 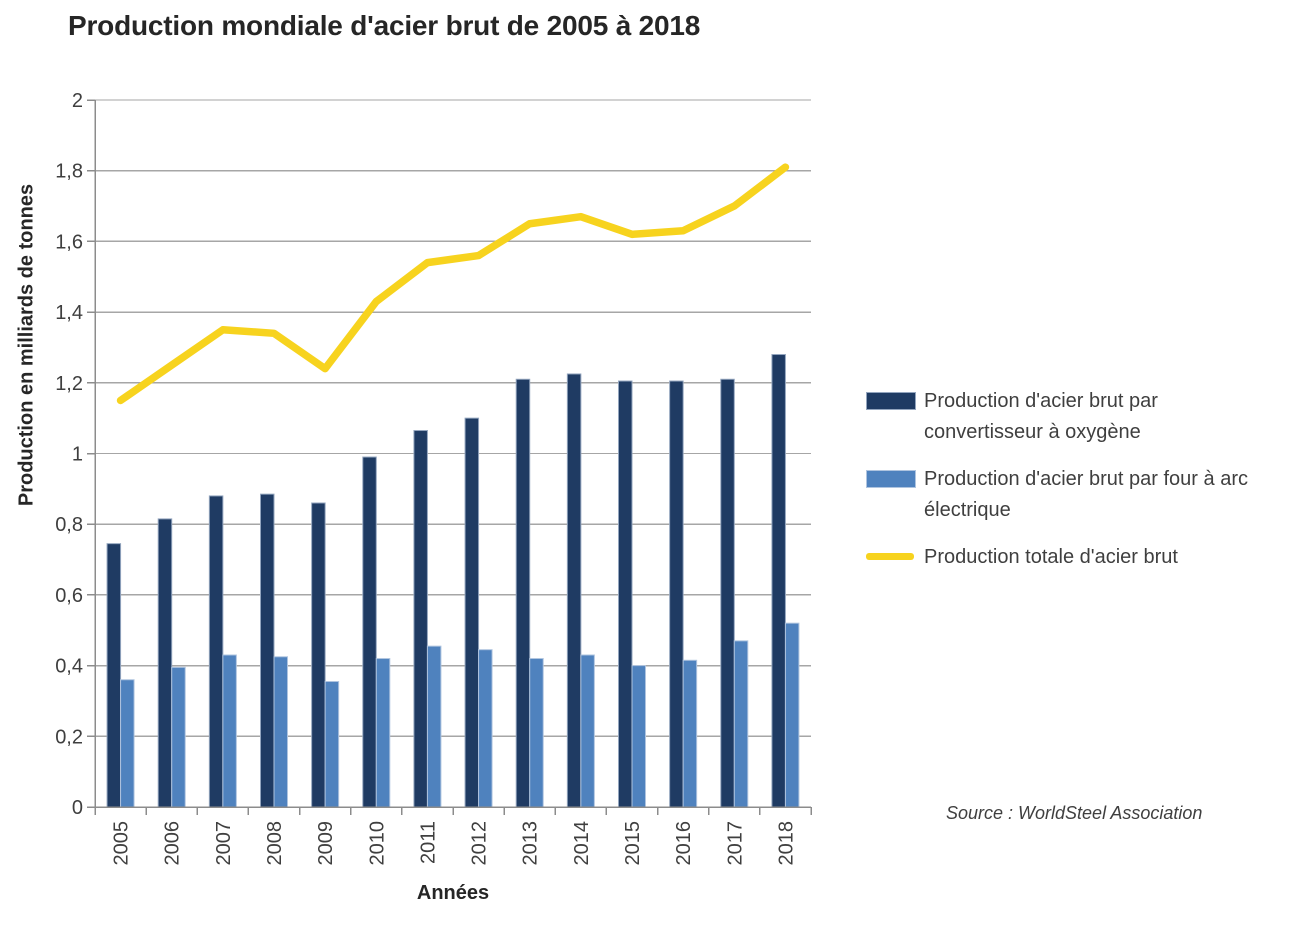 What do you see at coordinates (625, 594) in the screenshot?
I see `bar-oxygen-2015` at bounding box center [625, 594].